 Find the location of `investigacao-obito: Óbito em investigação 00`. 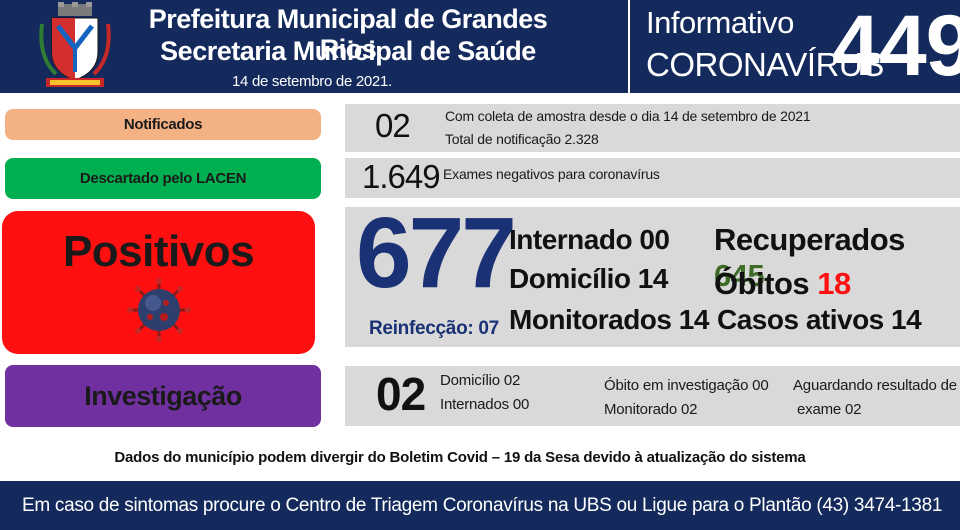

investigacao-obito: Óbito em investigação 00 is located at coordinates (686, 385).